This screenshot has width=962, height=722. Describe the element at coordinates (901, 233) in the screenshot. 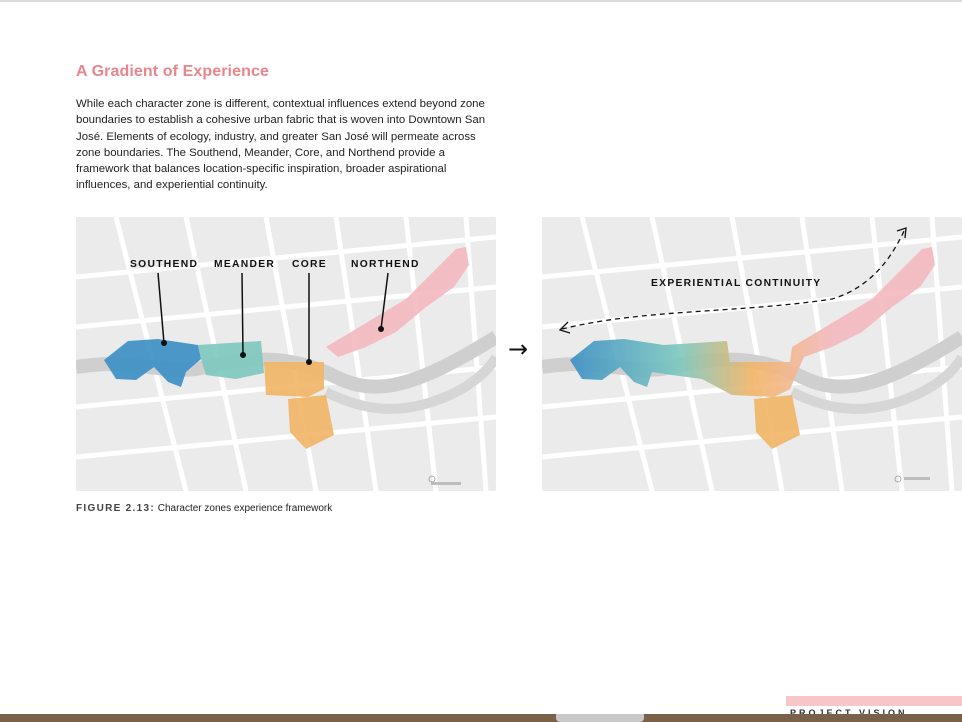

I see `arrowhead-right-icon` at that location.